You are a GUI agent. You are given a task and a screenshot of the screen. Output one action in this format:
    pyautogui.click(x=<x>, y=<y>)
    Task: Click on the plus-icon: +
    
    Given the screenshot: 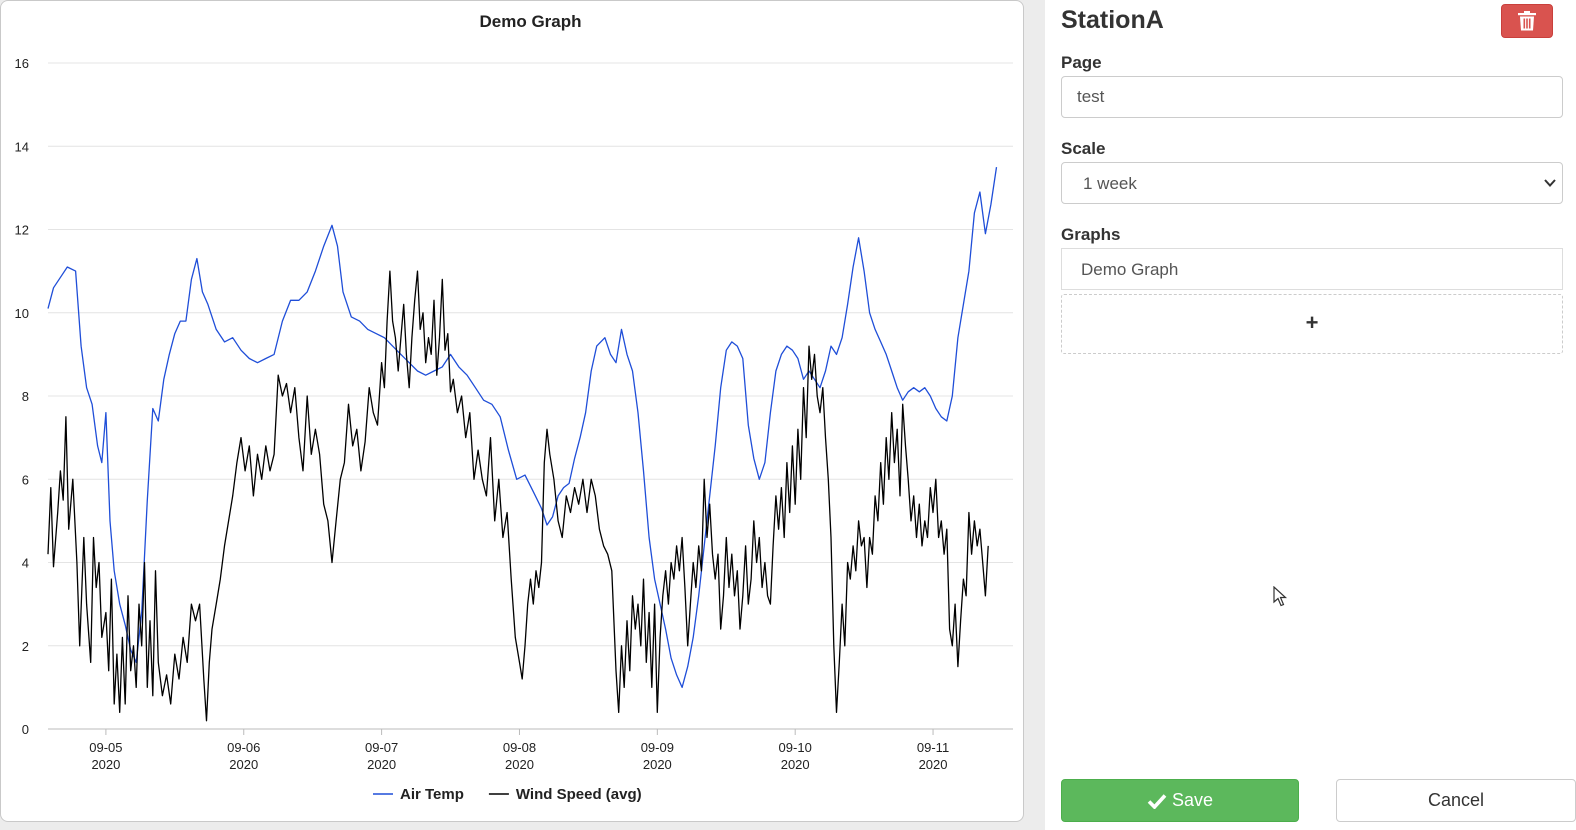 What is the action you would take?
    pyautogui.click(x=1312, y=322)
    